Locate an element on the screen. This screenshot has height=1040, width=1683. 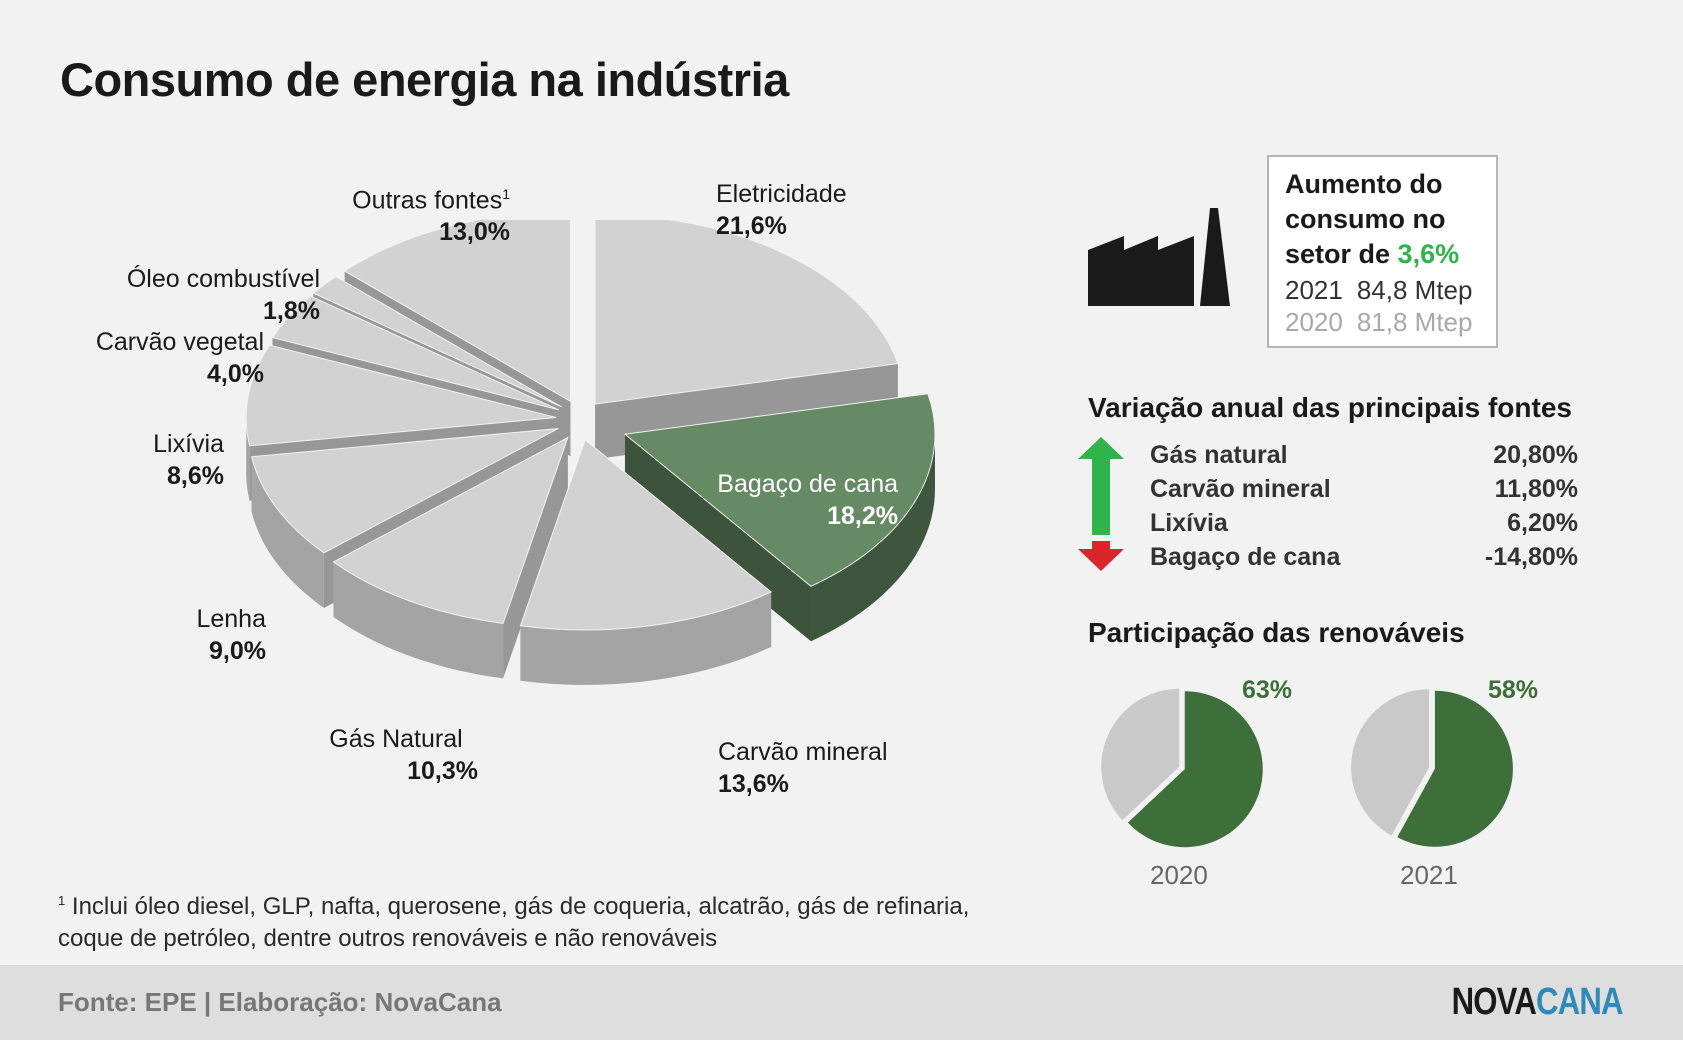
brand-part1: NOVA is located at coordinates (1494, 1002).